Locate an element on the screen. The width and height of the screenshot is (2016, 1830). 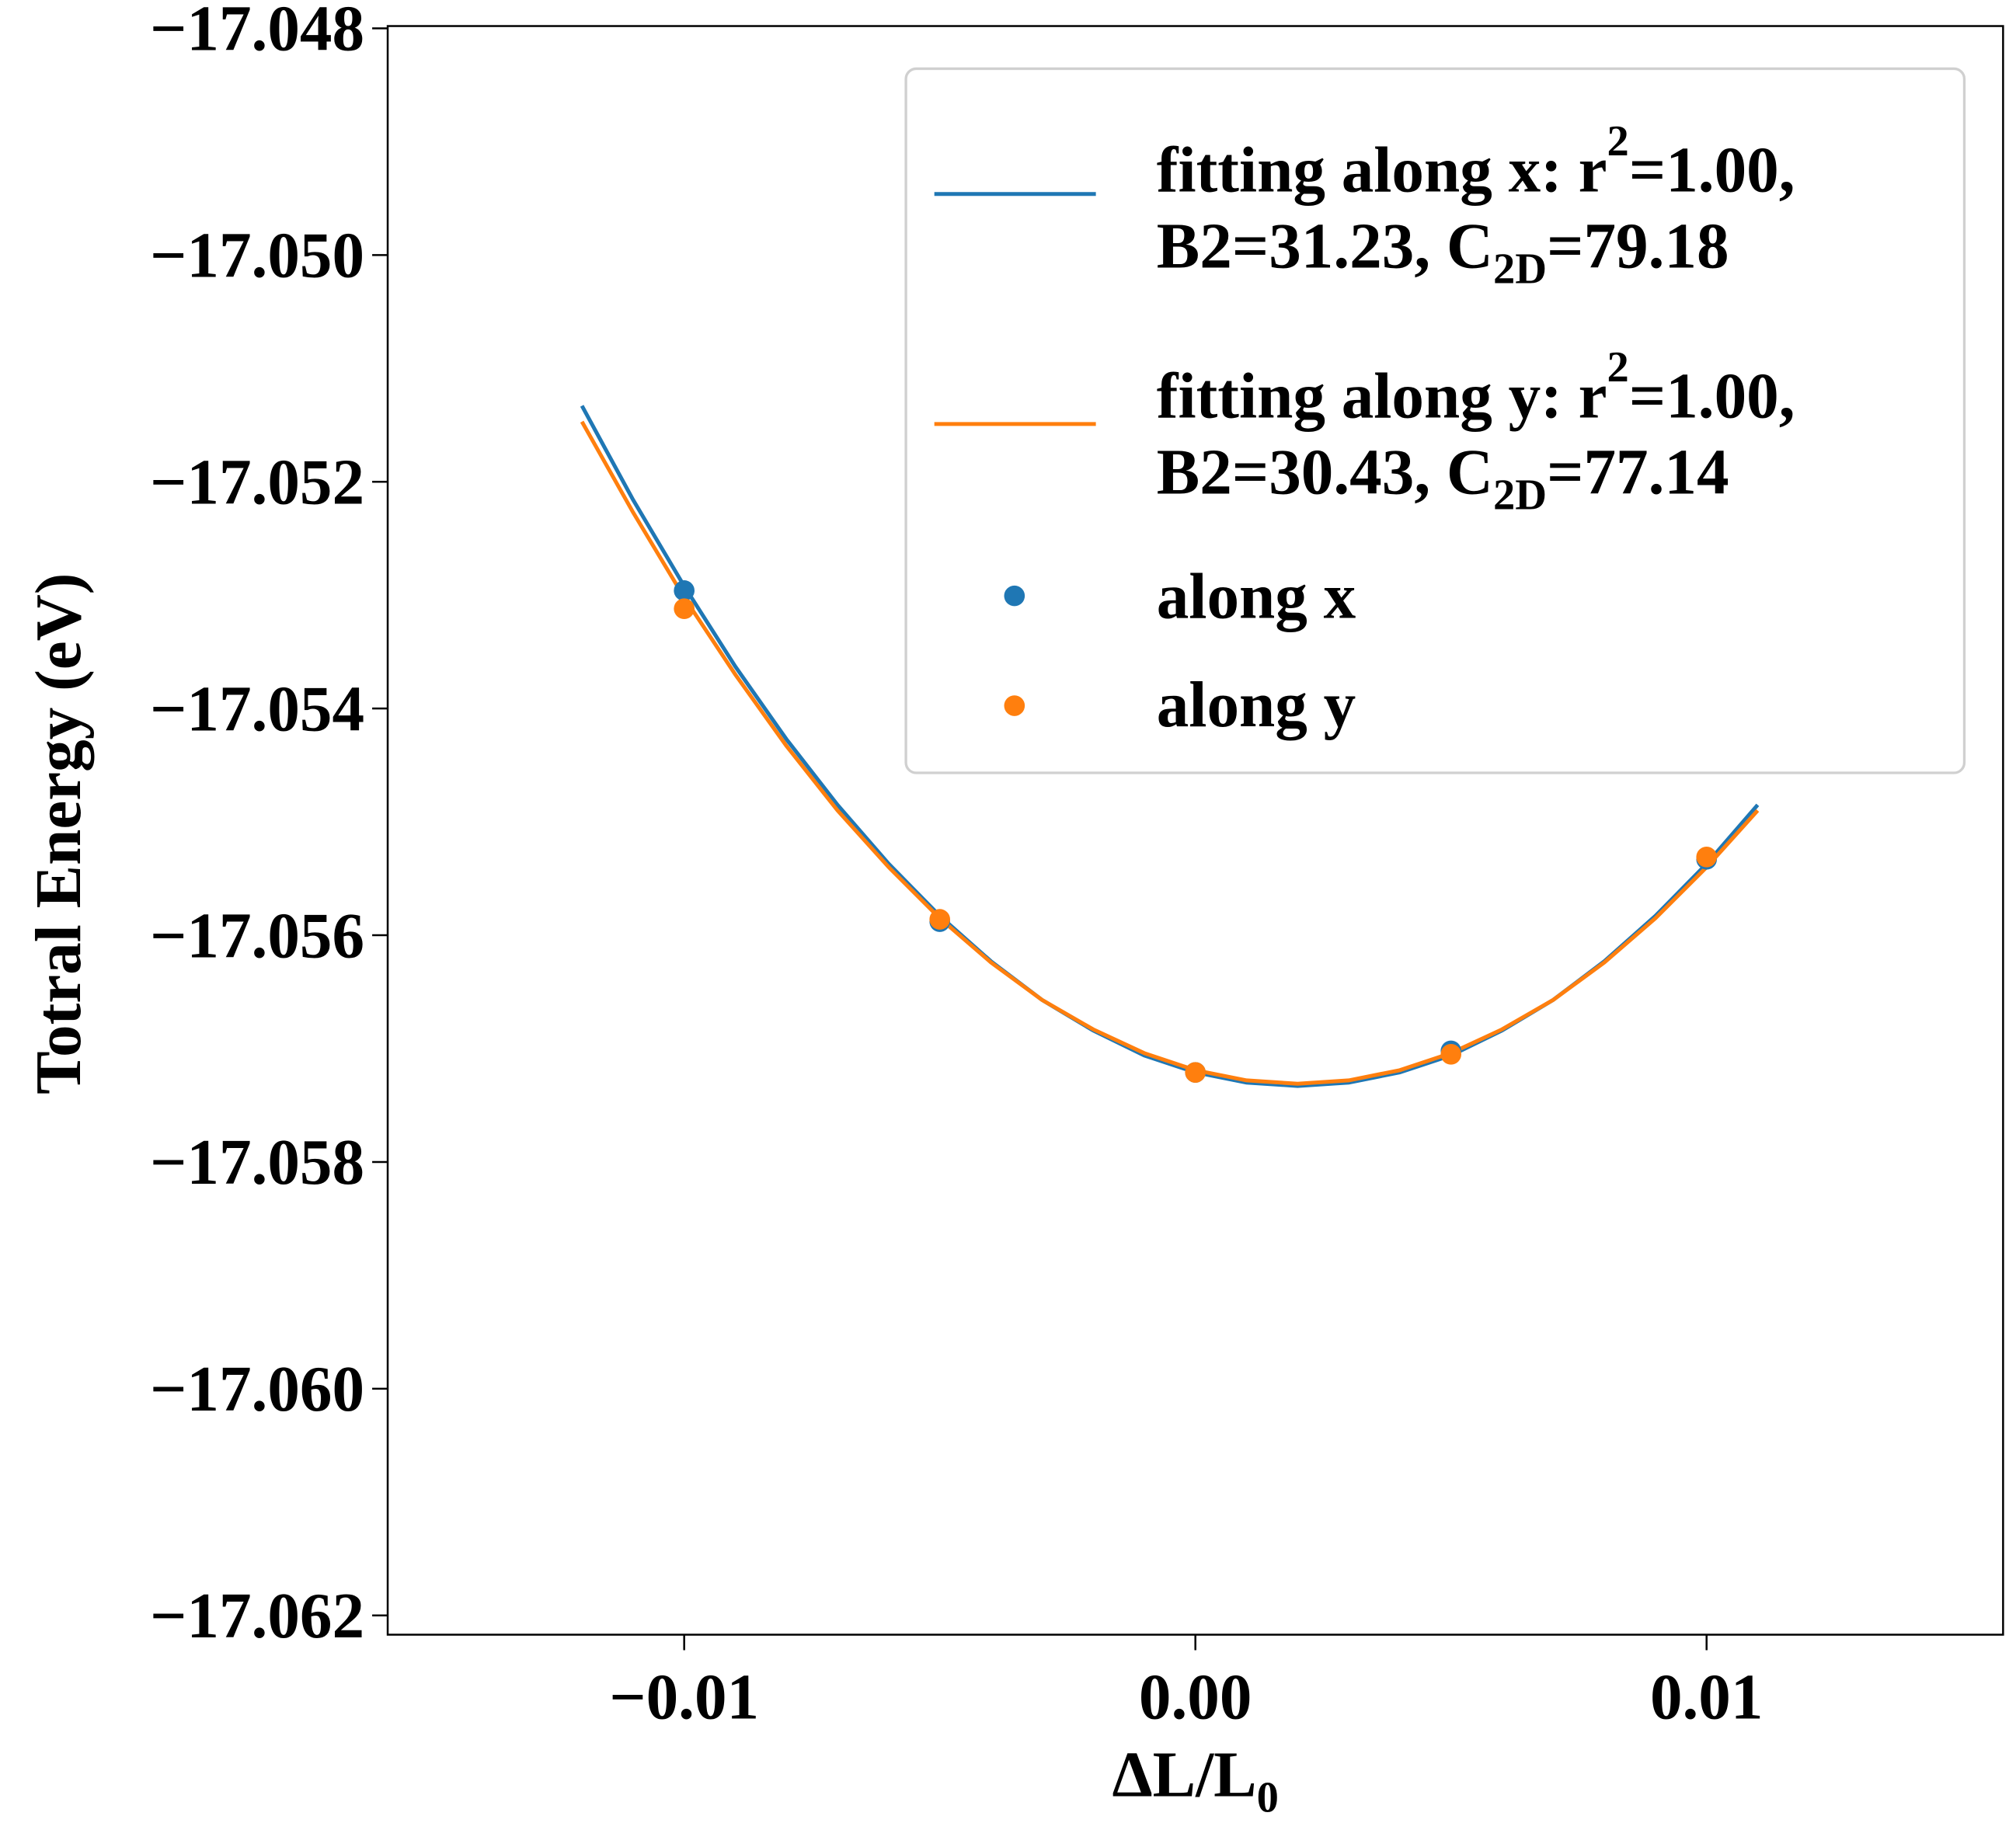
y-tick-label: −17.050 is located at coordinates (257, 255).